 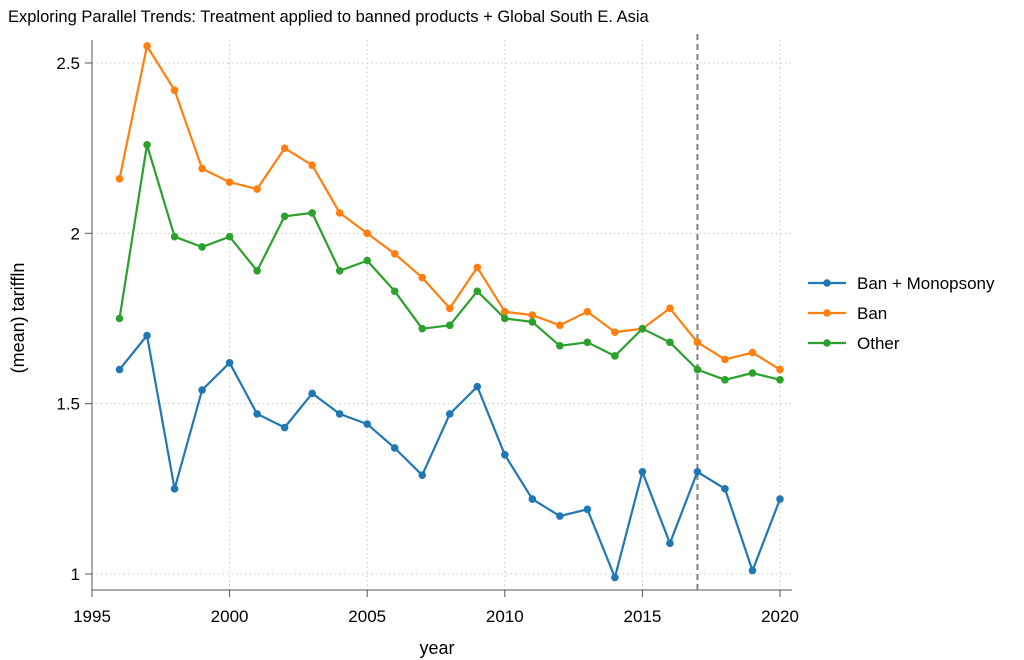 What do you see at coordinates (75, 233) in the screenshot?
I see `y-tick-label: 2` at bounding box center [75, 233].